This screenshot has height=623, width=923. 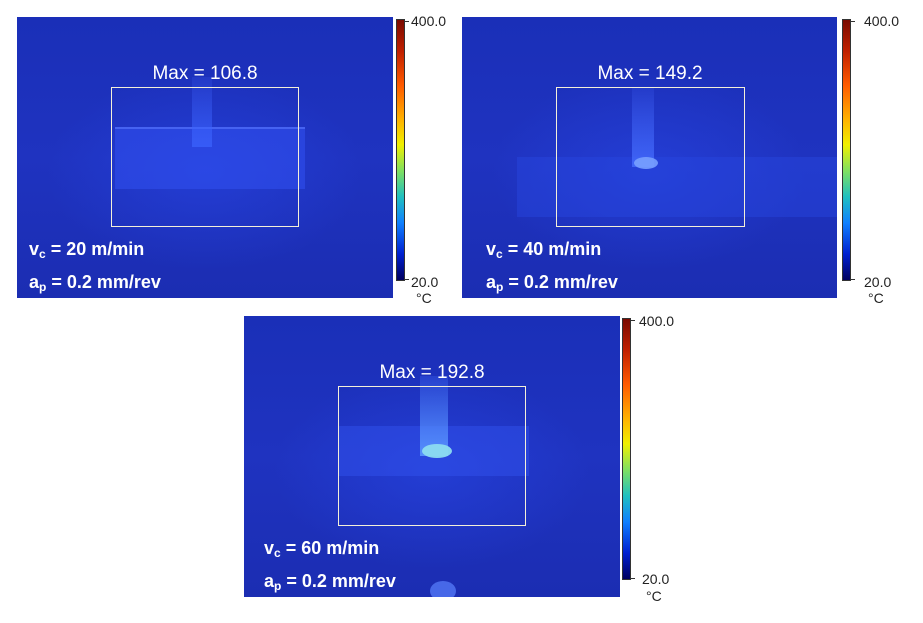 I want to click on max-temperature-label: Max = 106.8, so click(x=205, y=73).